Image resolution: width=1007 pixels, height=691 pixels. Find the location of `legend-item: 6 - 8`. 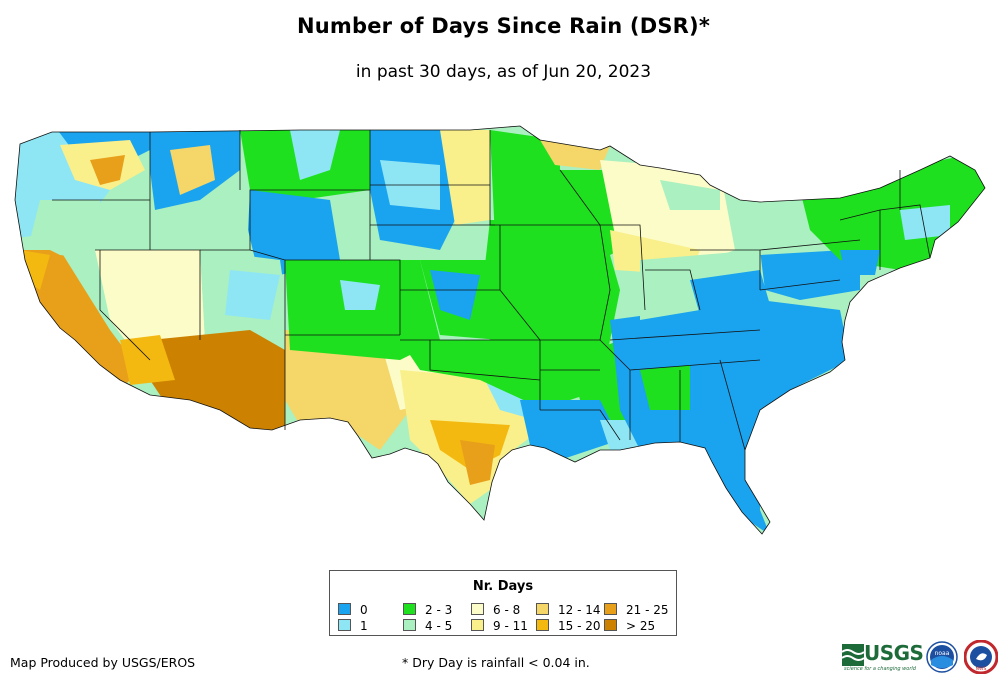

legend-item: 6 - 8 is located at coordinates (495, 609).